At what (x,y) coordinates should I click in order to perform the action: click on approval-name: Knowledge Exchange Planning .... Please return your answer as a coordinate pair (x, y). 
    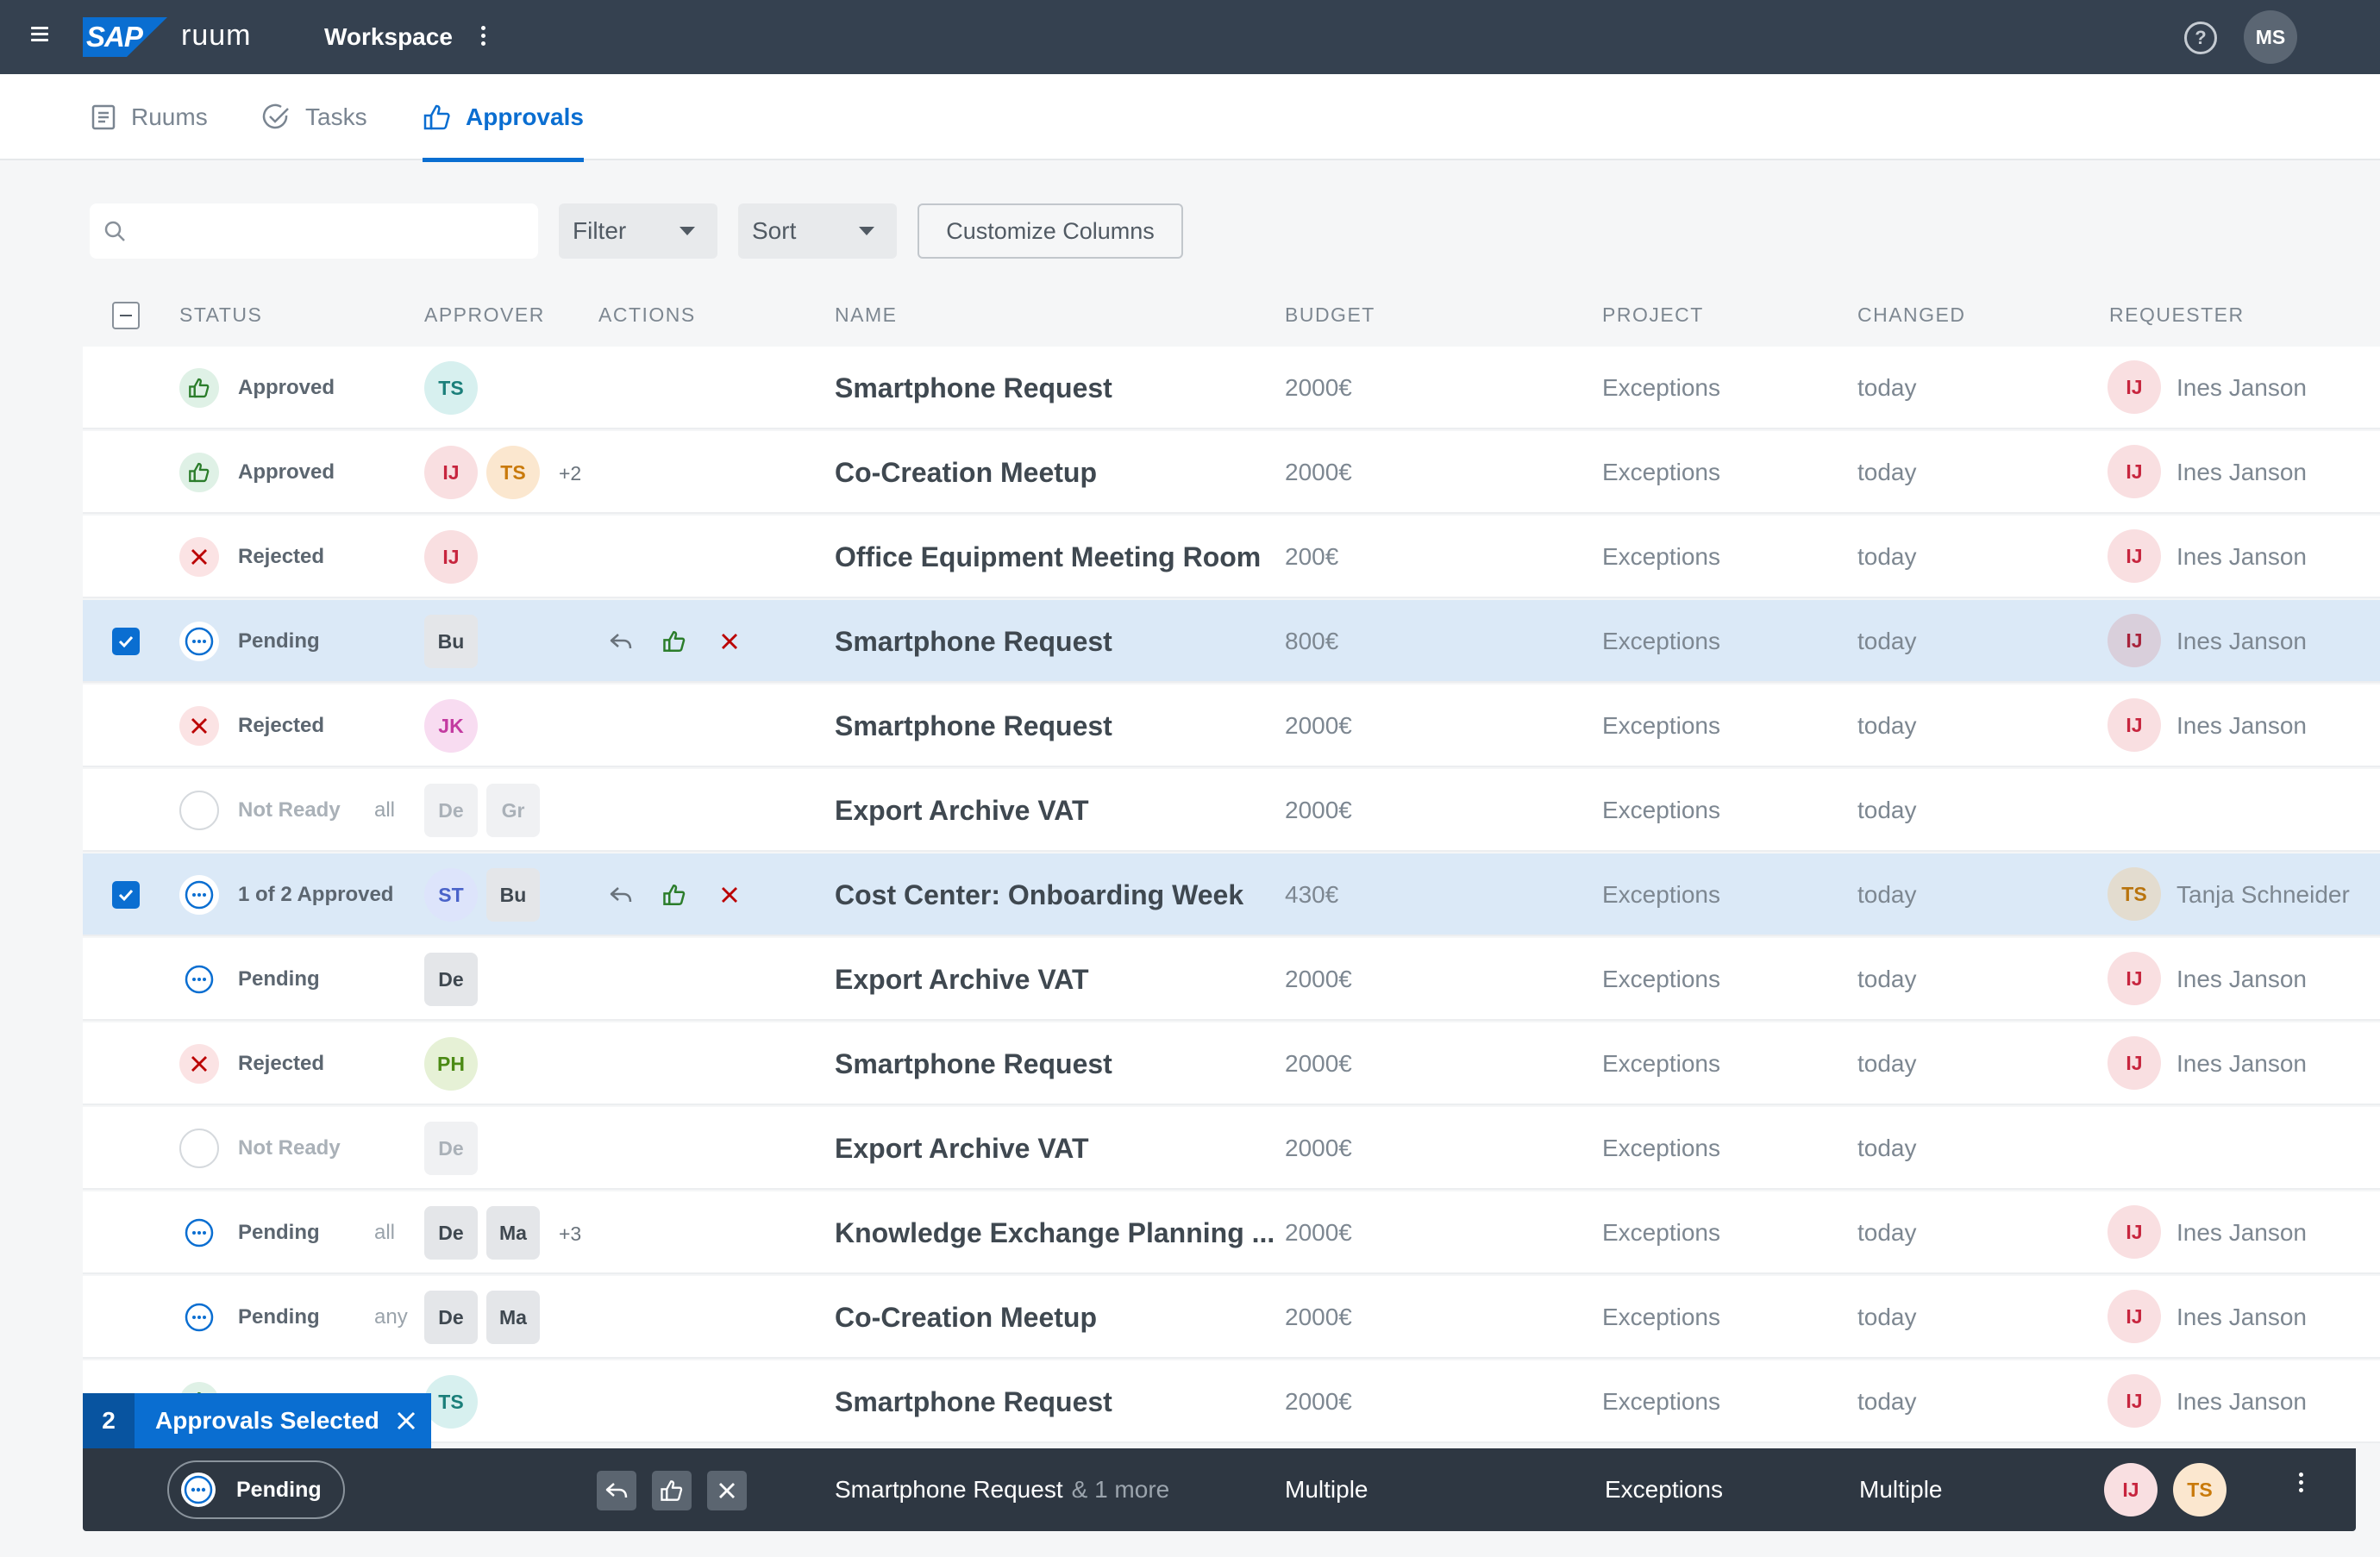
    Looking at the image, I should click on (1055, 1232).